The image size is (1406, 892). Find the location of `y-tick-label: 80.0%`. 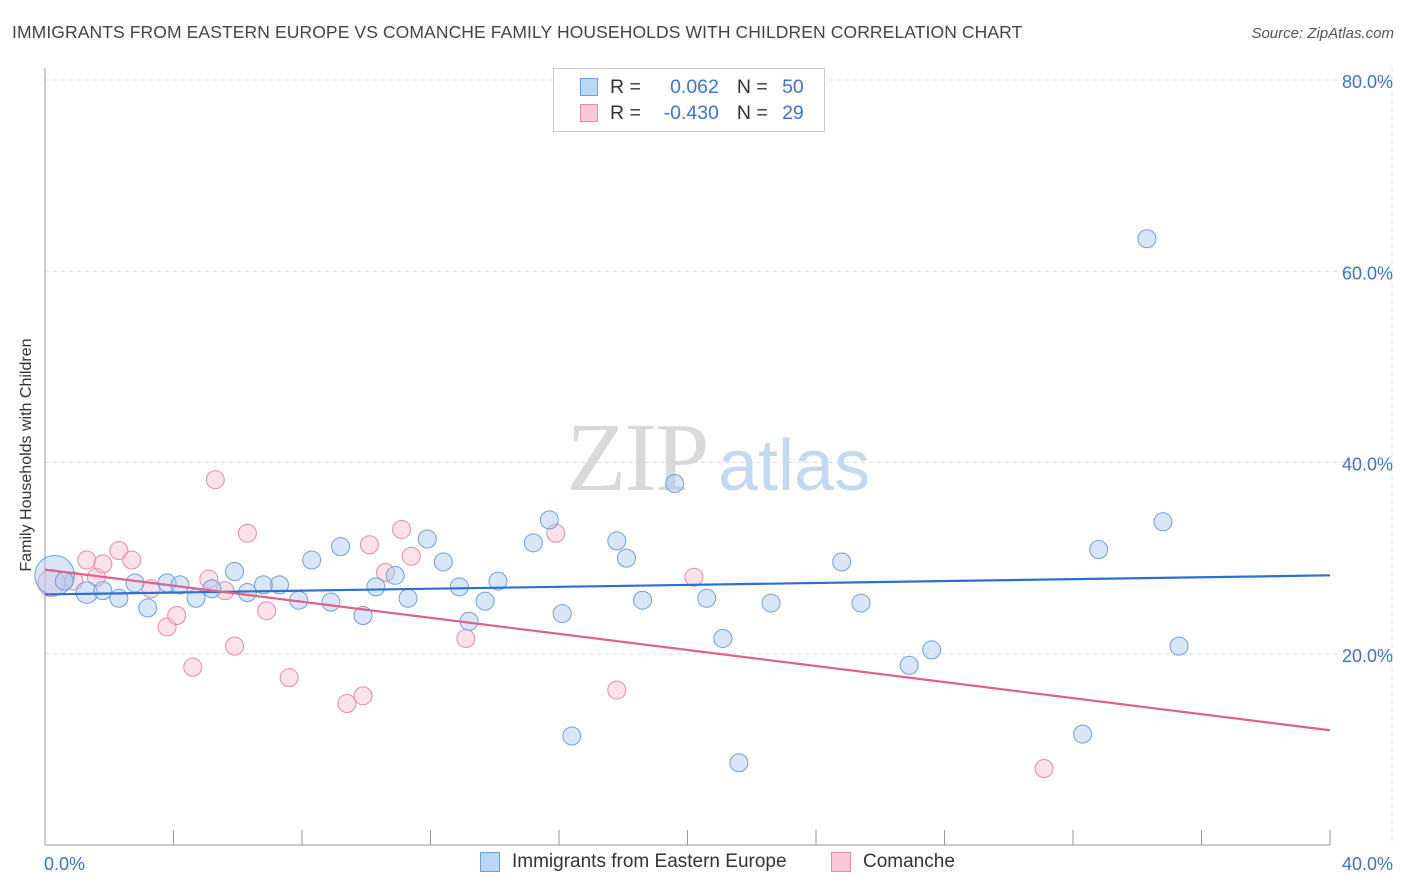

y-tick-label: 80.0% is located at coordinates (1367, 82).